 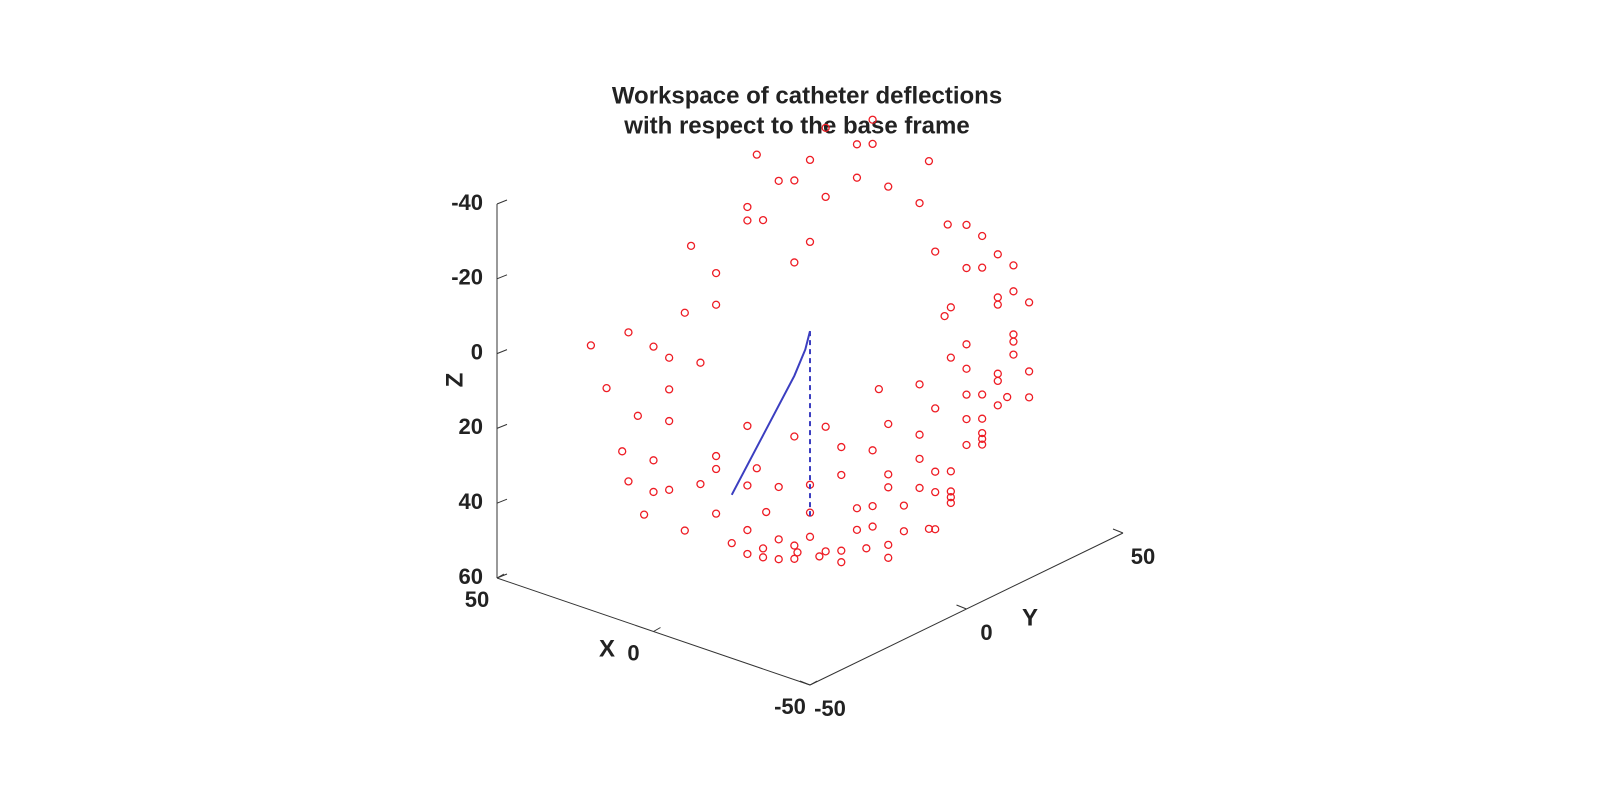 I want to click on chart-title: with respect to the base frame, so click(x=796, y=125).